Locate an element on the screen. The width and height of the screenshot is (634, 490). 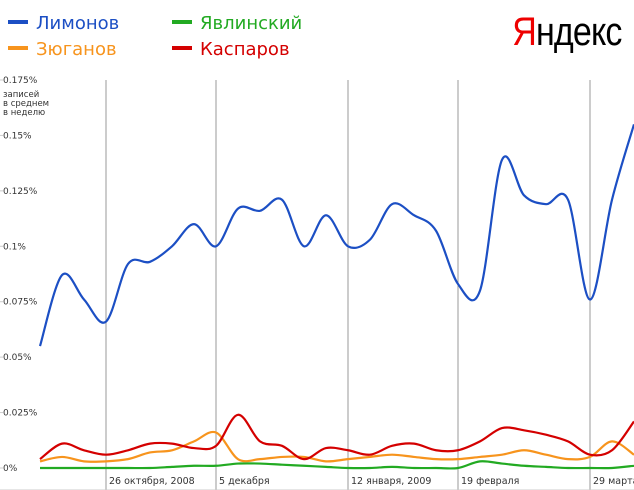
legend-label: Явлинский is located at coordinates (251, 23).